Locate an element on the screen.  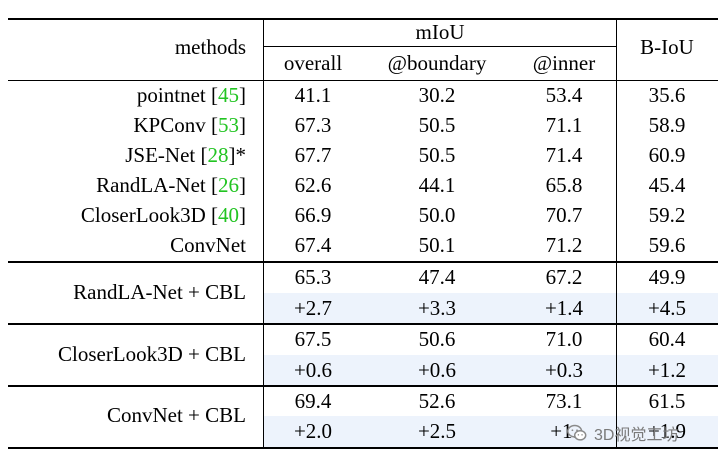
inner-value: 71.1 is located at coordinates (564, 125).